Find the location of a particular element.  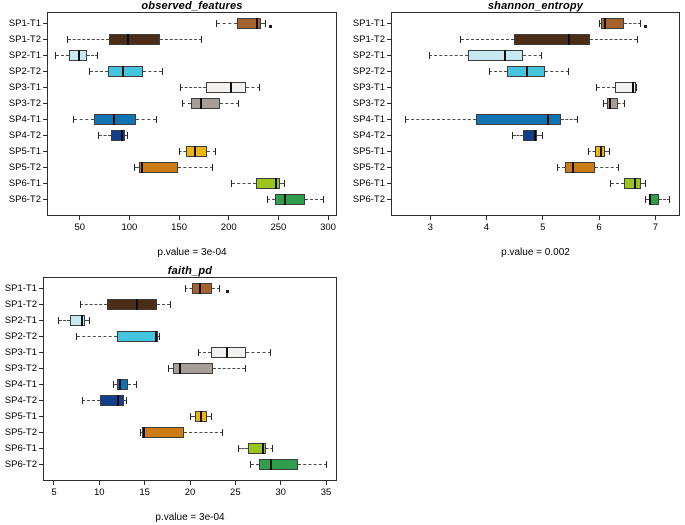

p-value-caption: p.value = 3e-04 is located at coordinates (192, 252).